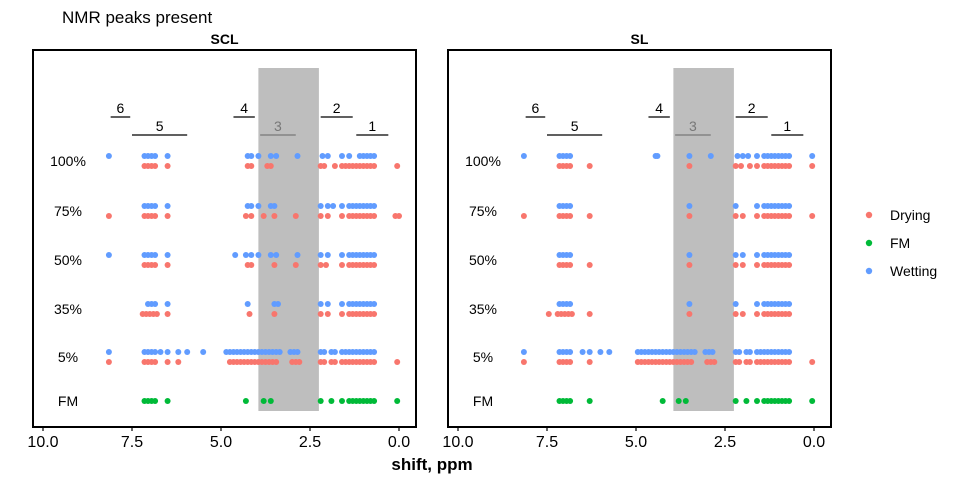  Describe the element at coordinates (693, 126) in the screenshot. I see `region-label-3: 3` at that location.